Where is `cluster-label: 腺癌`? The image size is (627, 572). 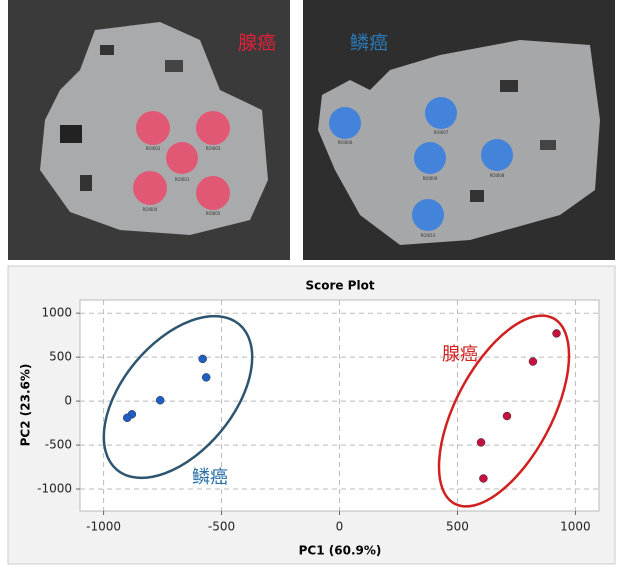 cluster-label: 腺癌 is located at coordinates (460, 354).